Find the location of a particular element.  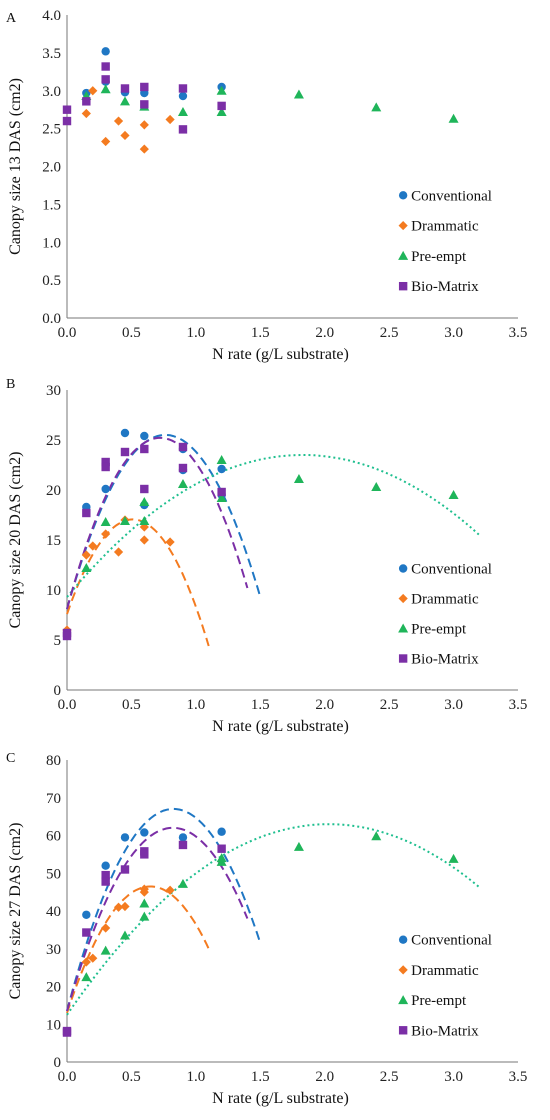

legend-label: Pre-empt is located at coordinates (439, 257).